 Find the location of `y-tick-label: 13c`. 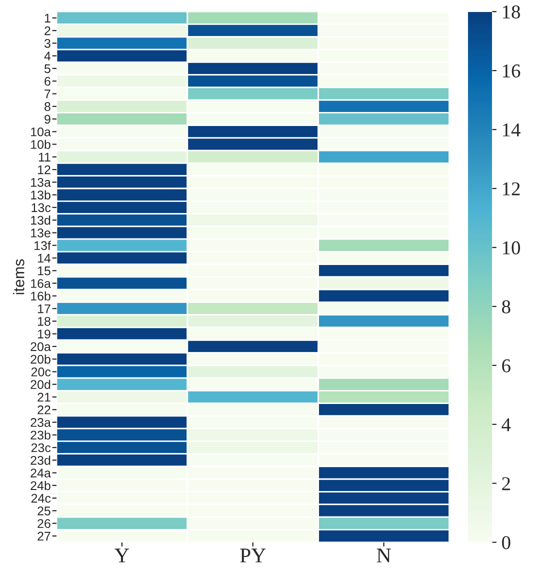

y-tick-label: 13c is located at coordinates (41, 207).